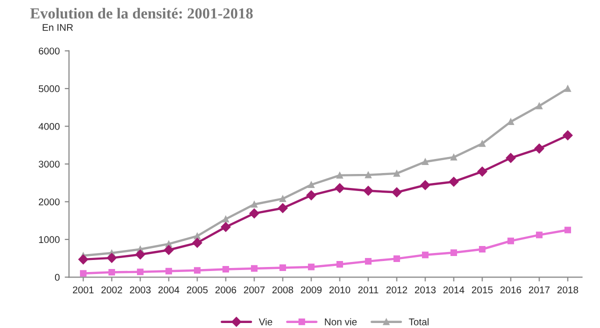 The width and height of the screenshot is (600, 328). Describe the element at coordinates (49, 51) in the screenshot. I see `y-tick-label: 6000` at that location.